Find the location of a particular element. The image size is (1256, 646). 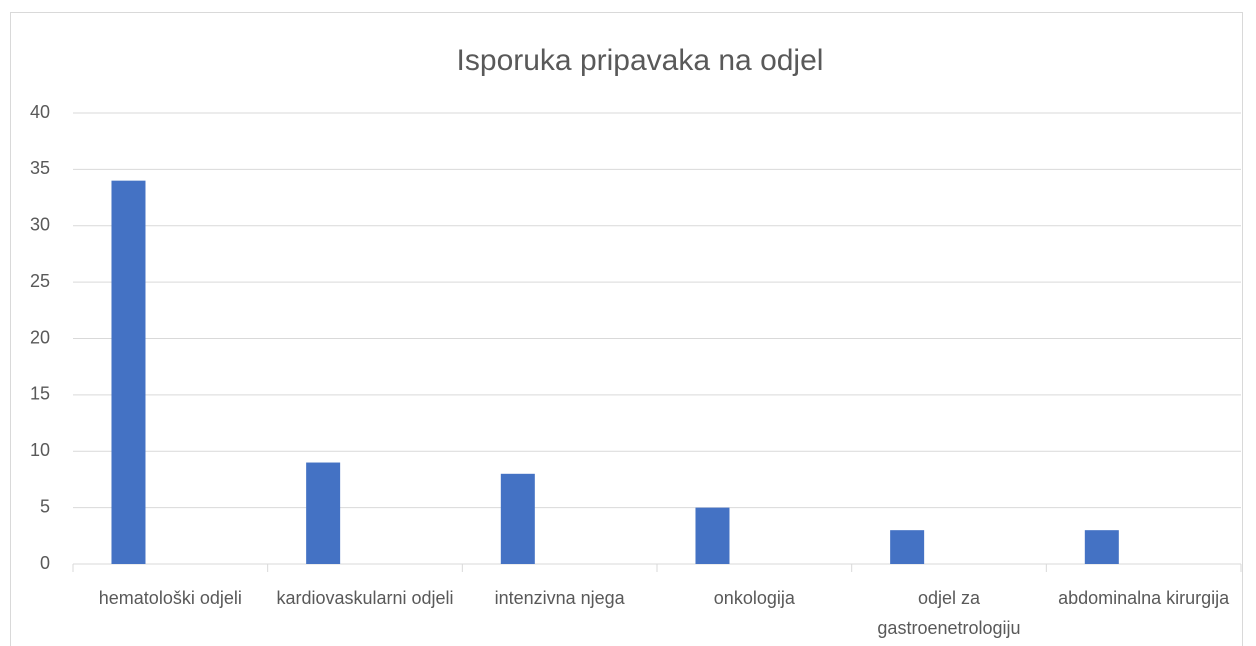

chart-title: Isporuka pripavaka na odjel is located at coordinates (640, 60).